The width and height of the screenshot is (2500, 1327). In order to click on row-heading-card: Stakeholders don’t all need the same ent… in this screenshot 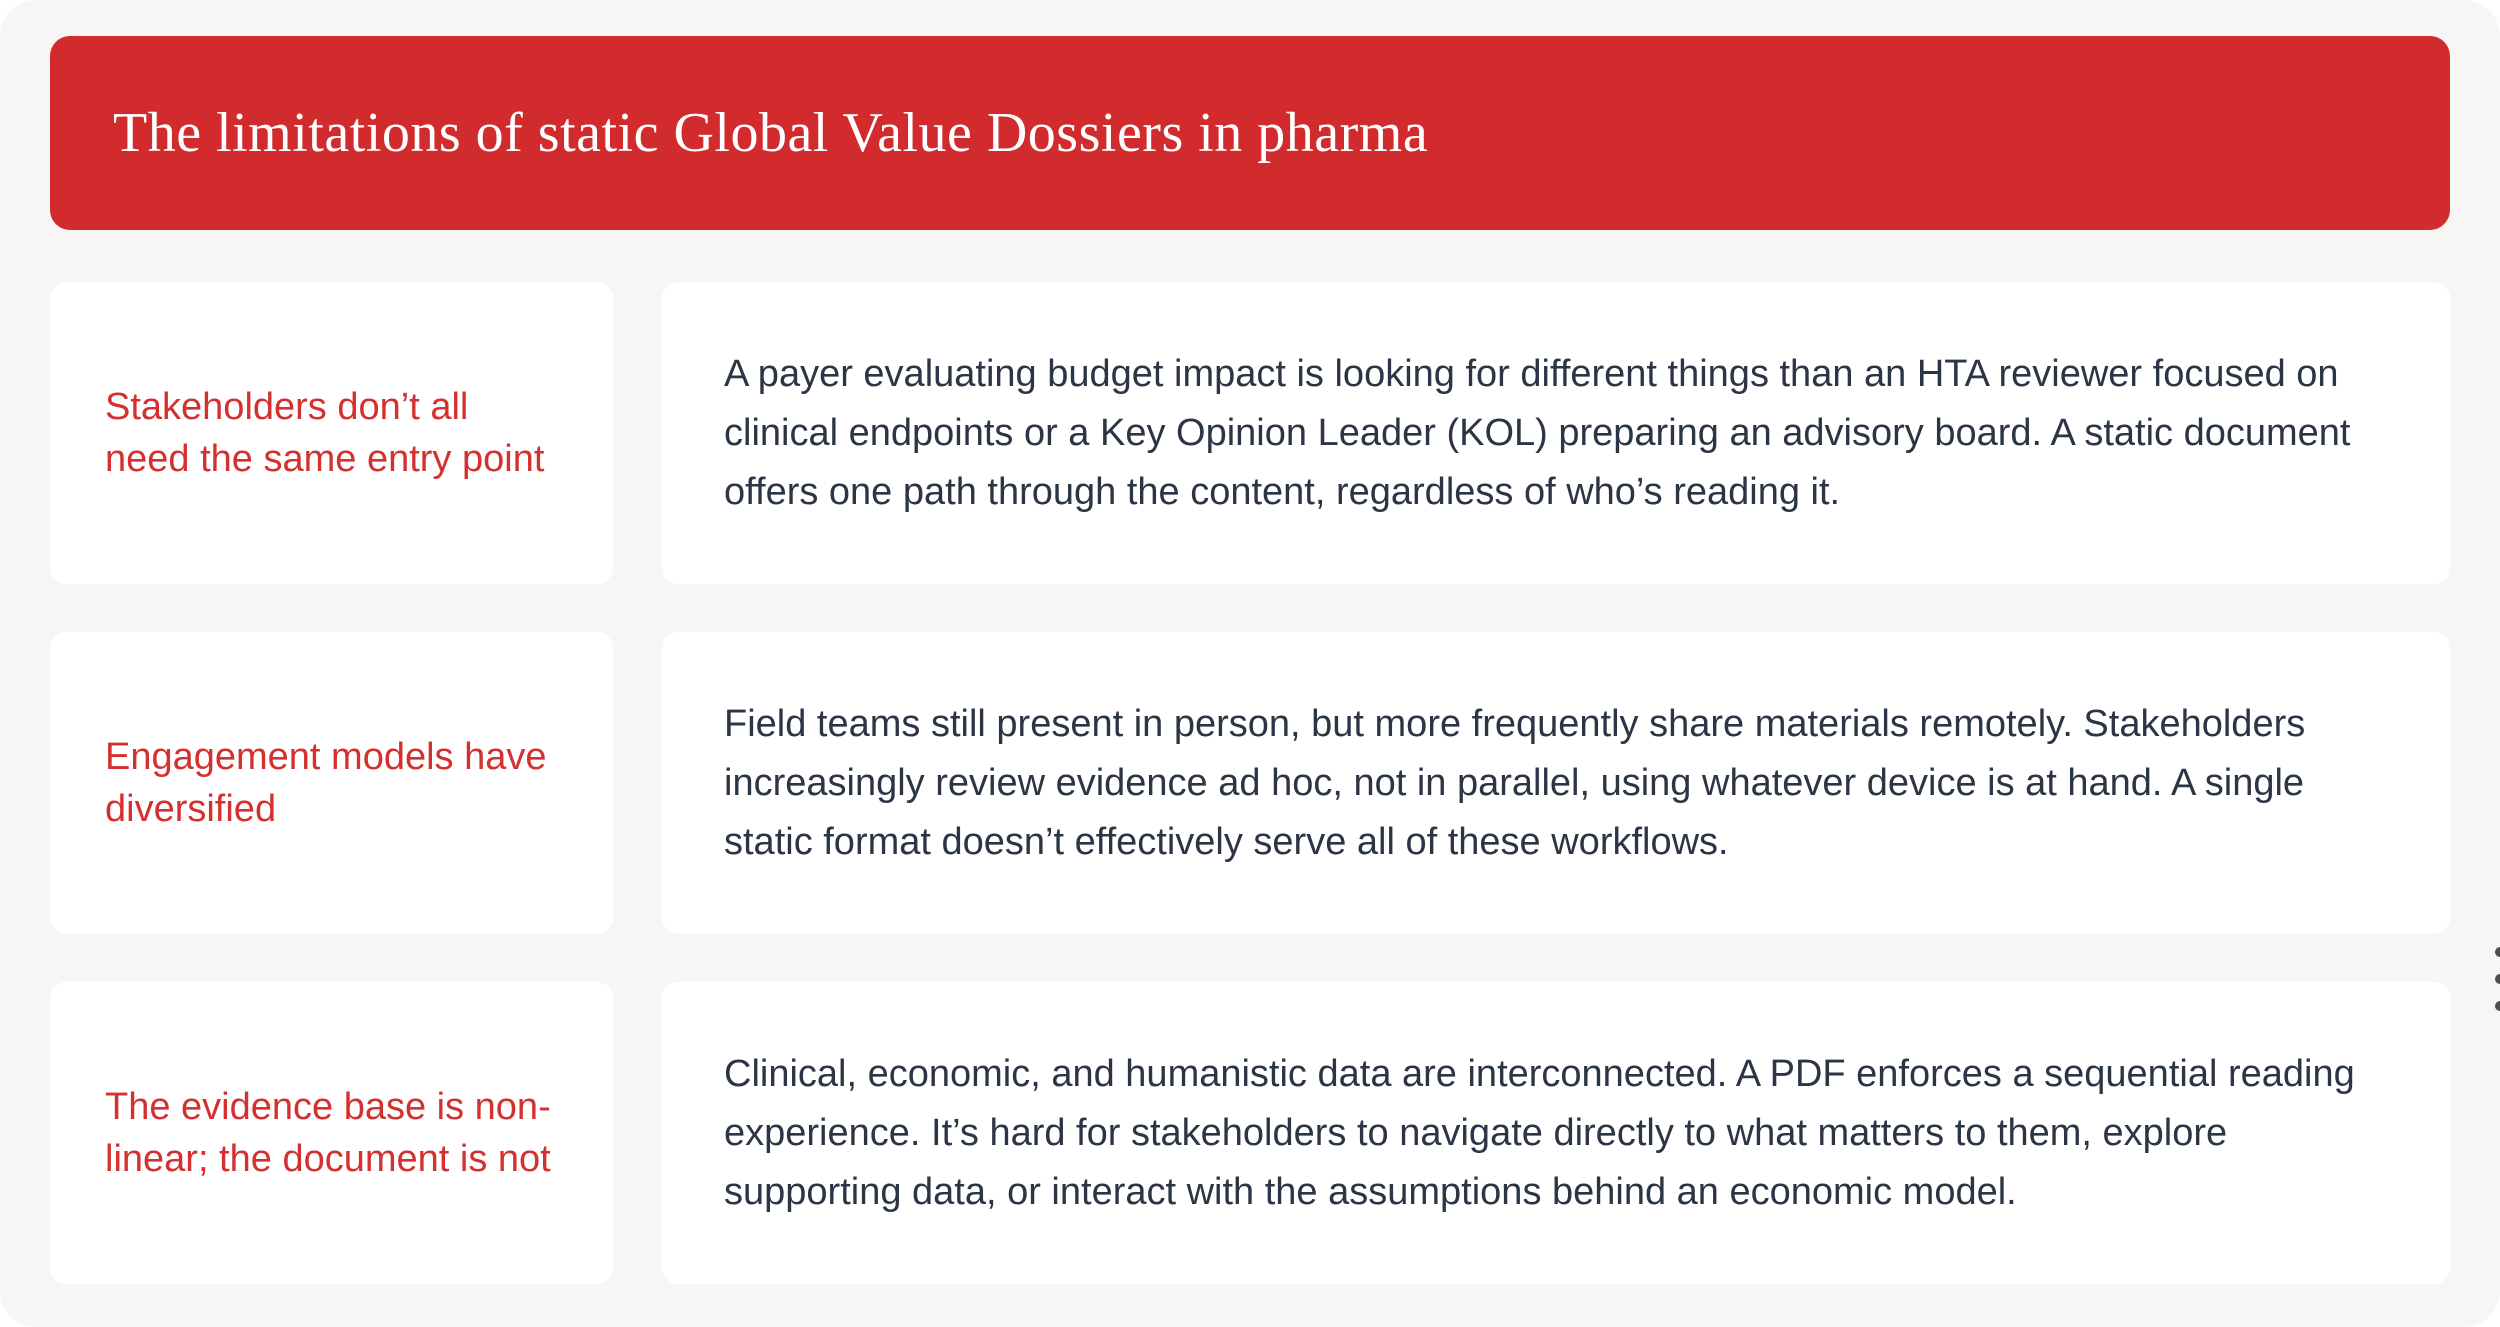, I will do `click(331, 433)`.